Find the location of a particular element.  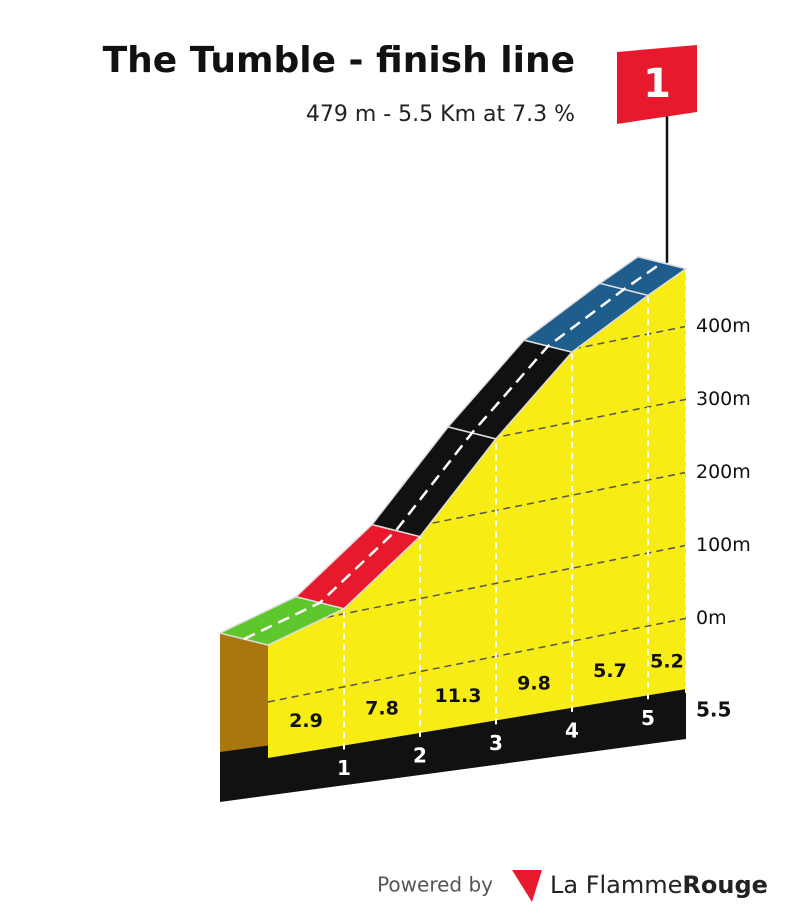

gradient-label: 7.8 is located at coordinates (382, 709).